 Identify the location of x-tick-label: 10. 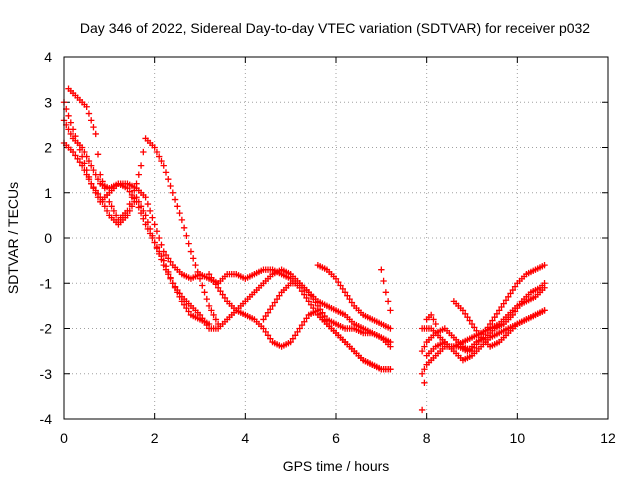
(518, 438).